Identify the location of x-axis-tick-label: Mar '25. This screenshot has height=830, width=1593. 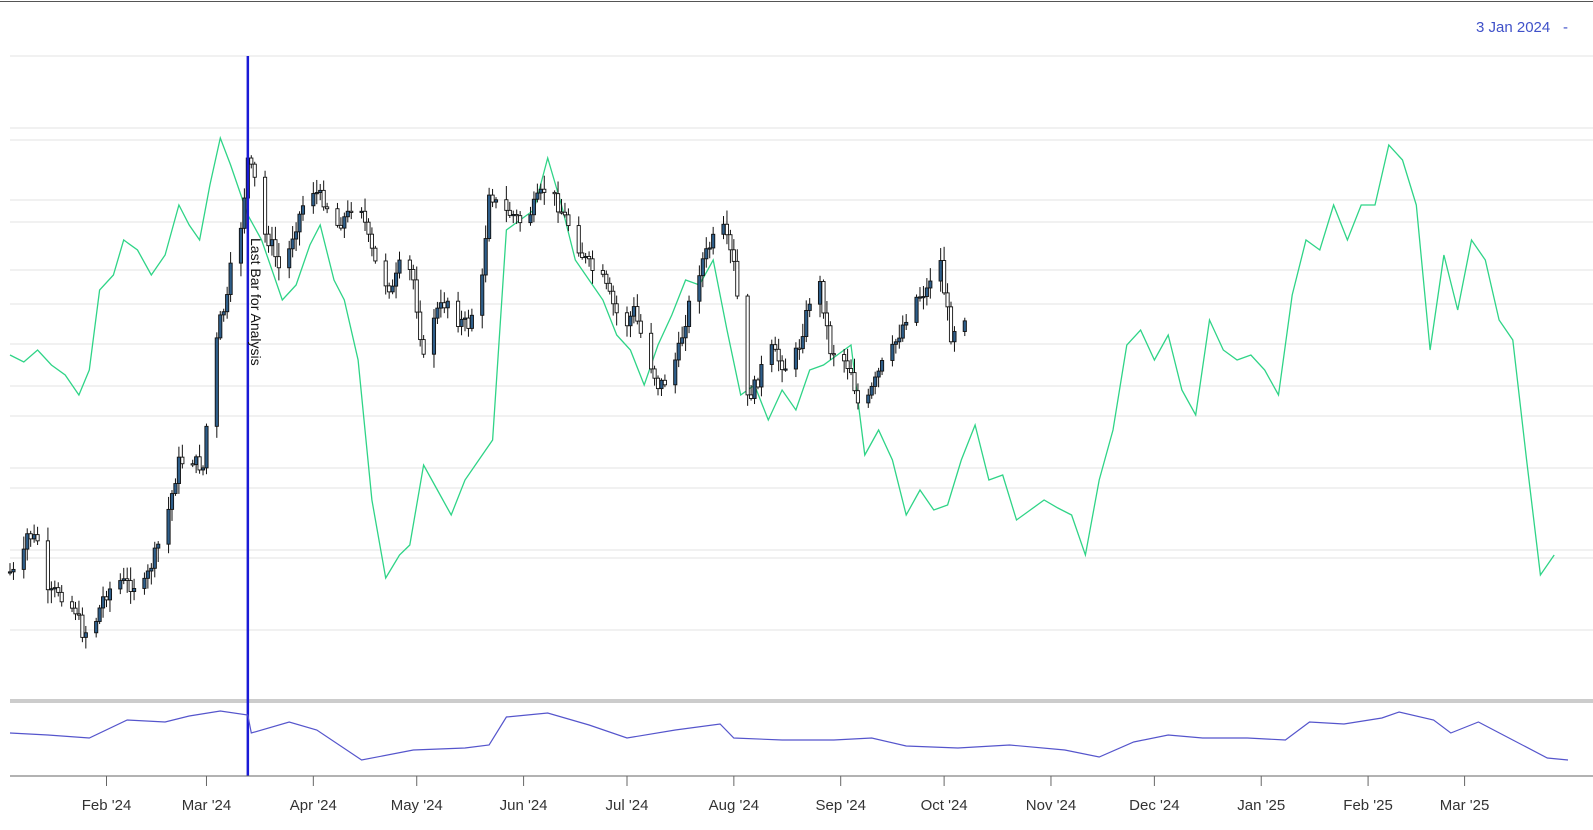
(1465, 805).